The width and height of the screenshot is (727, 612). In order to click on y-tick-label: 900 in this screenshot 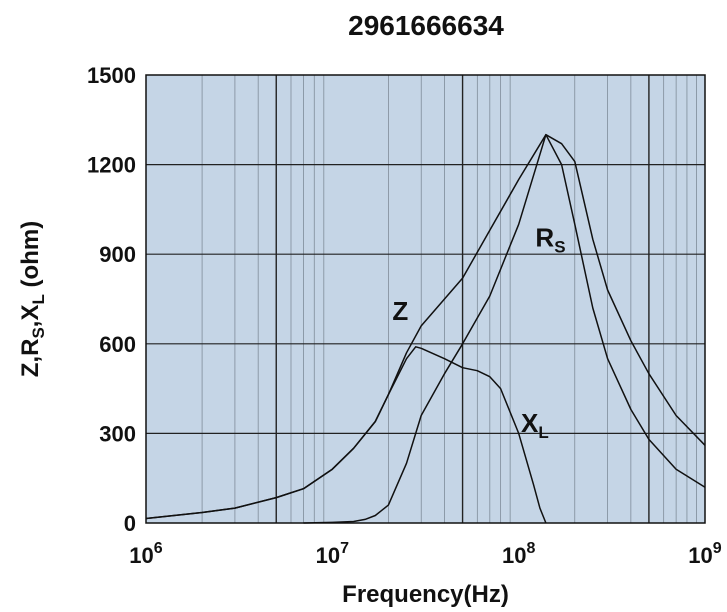, I will do `click(117, 254)`.